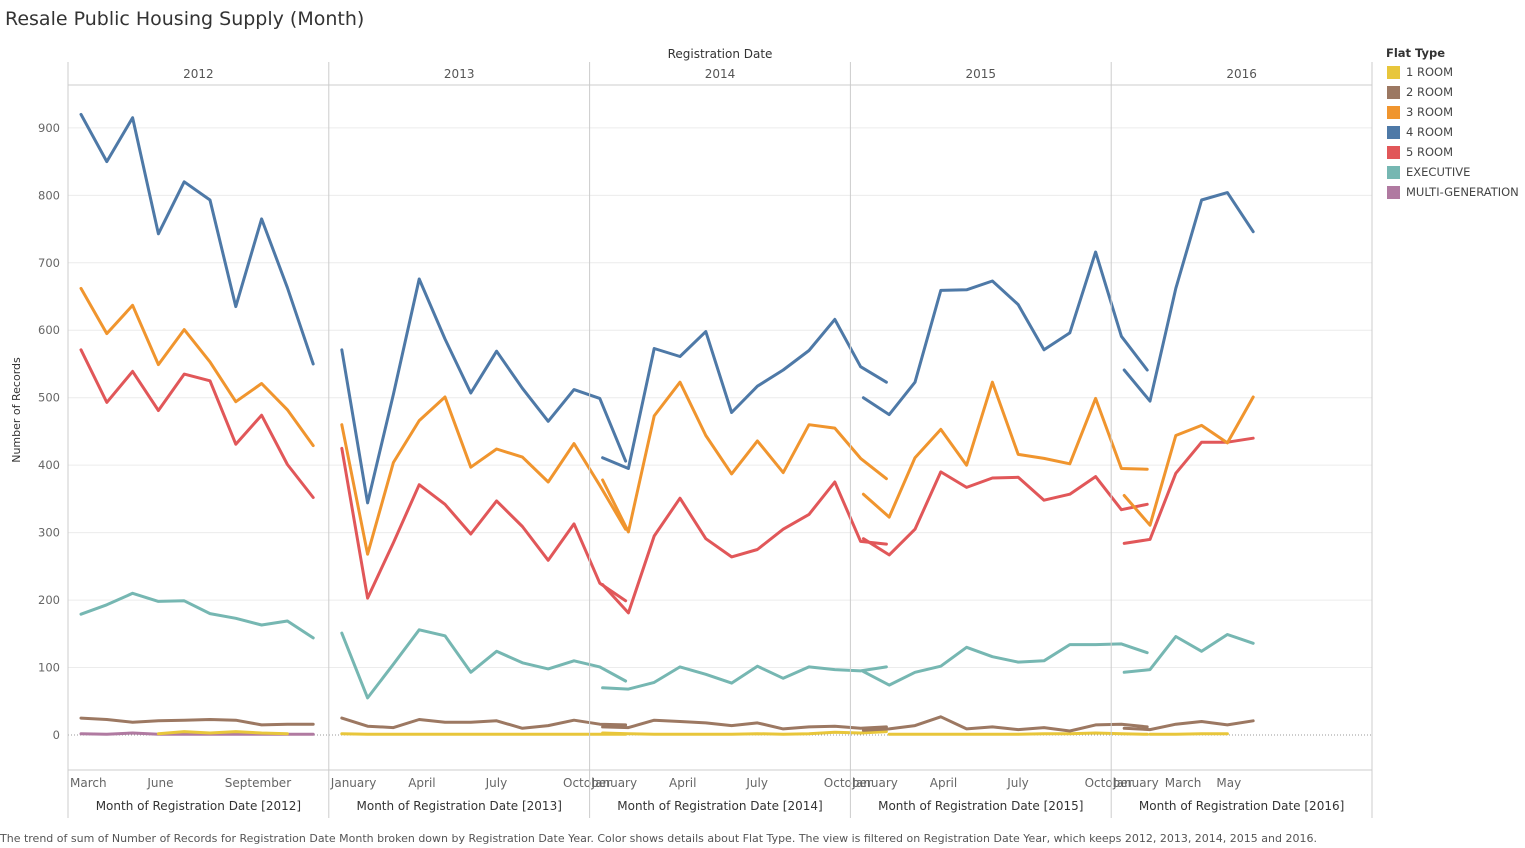  Describe the element at coordinates (744, 393) in the screenshot. I see `series-line-4-room-2014` at that location.